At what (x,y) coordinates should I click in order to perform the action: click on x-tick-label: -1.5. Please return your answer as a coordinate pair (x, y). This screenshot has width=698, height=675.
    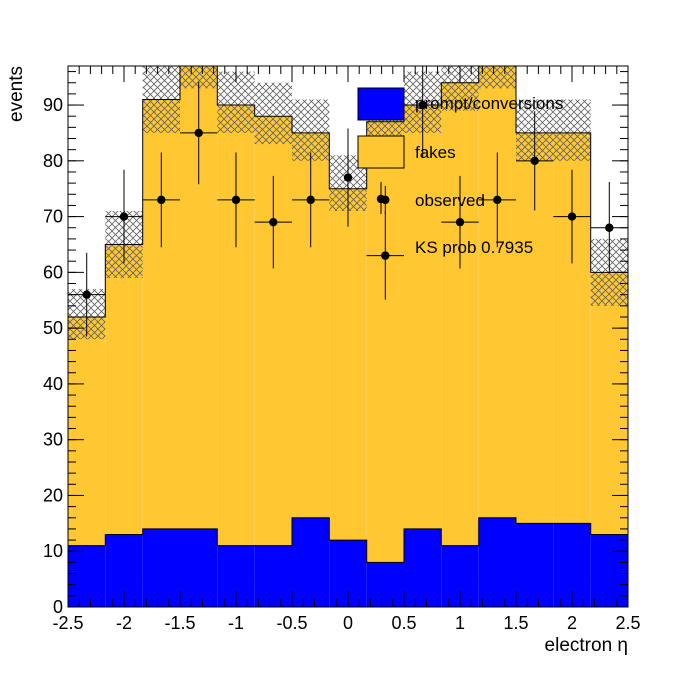
    Looking at the image, I should click on (179, 623).